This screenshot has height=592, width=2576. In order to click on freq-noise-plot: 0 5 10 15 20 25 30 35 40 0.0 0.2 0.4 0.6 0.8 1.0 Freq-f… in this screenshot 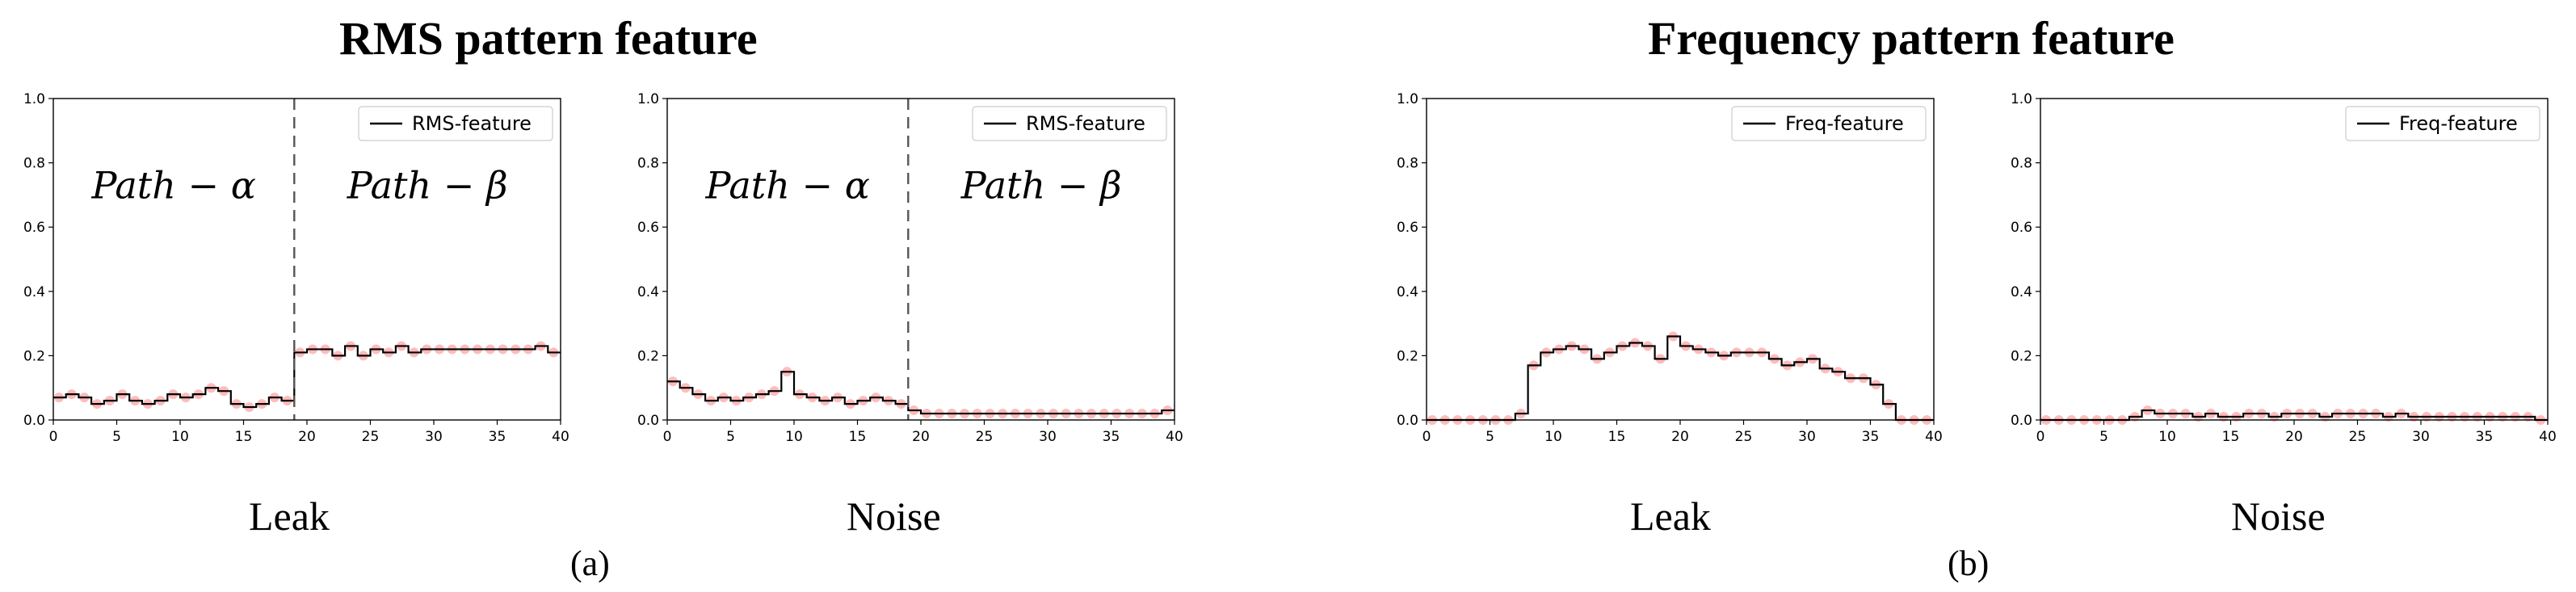, I will do `click(2284, 268)`.